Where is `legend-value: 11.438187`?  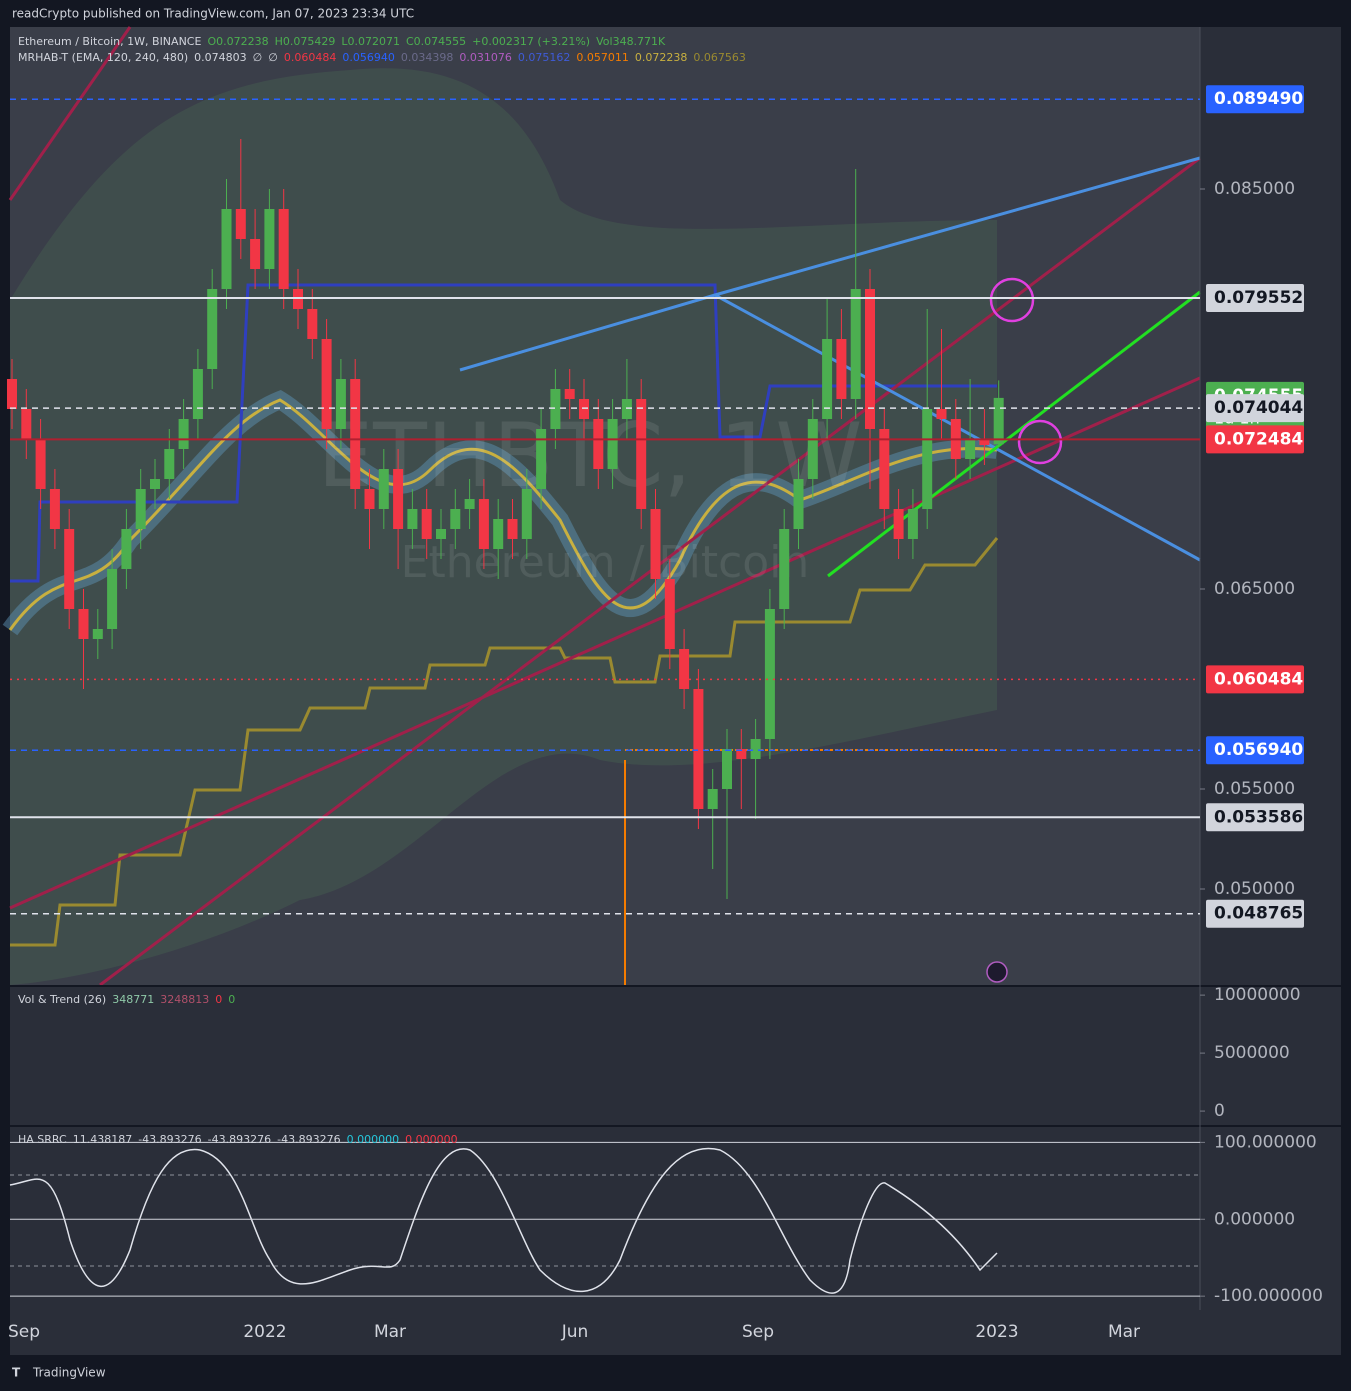
legend-value: 11.438187 is located at coordinates (102, 1139).